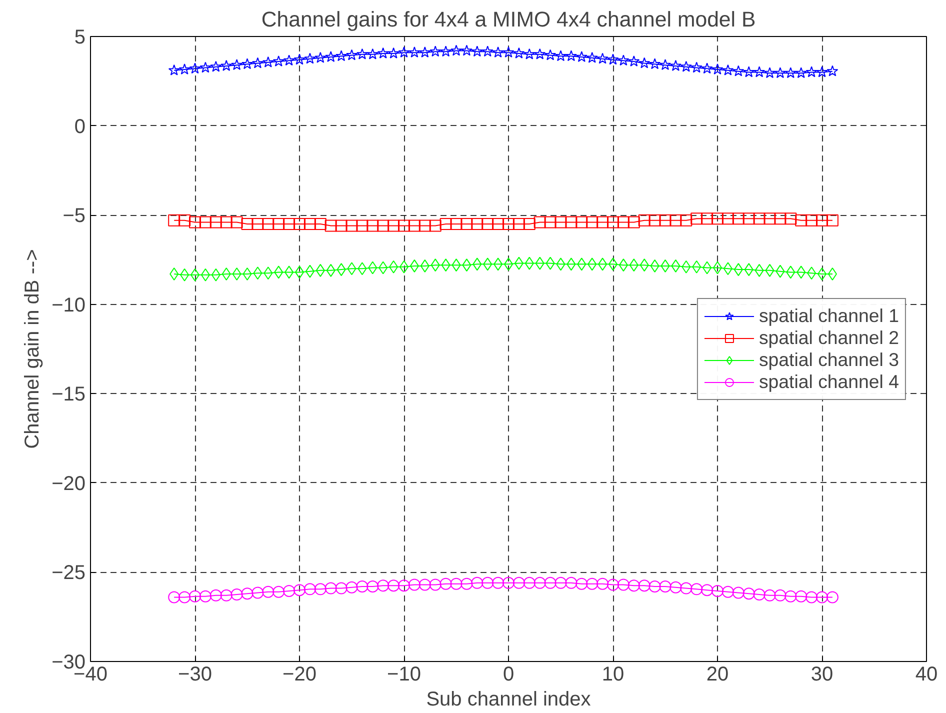 The width and height of the screenshot is (946, 713). Describe the element at coordinates (69, 573) in the screenshot. I see `y-tick-label: −25` at that location.